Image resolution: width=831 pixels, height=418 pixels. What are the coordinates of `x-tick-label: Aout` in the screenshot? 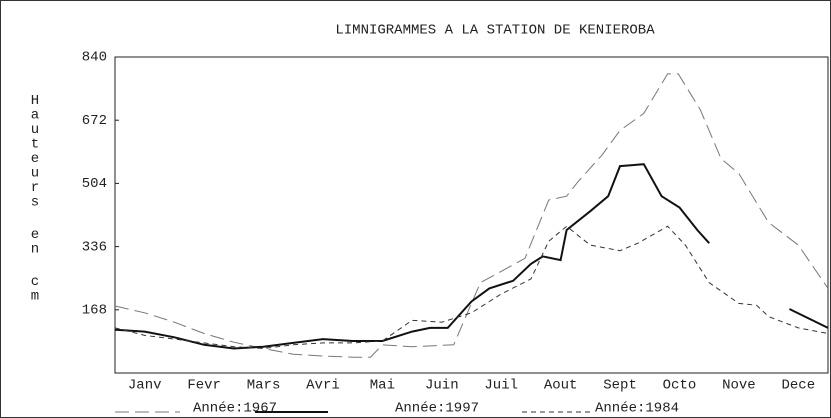 It's located at (561, 386).